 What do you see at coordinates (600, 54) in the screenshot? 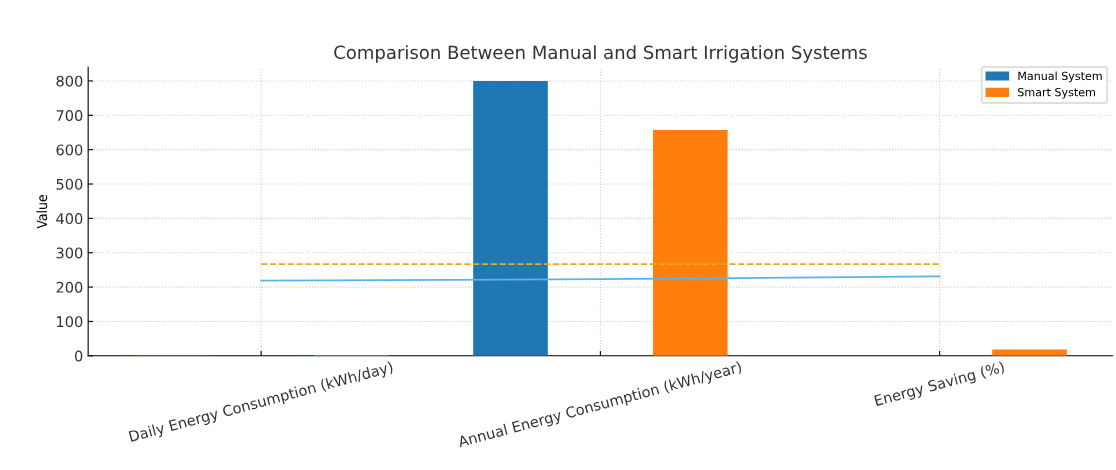
I see `chart-title: Comparison Between Manual and Smart Irrigation Systems` at bounding box center [600, 54].